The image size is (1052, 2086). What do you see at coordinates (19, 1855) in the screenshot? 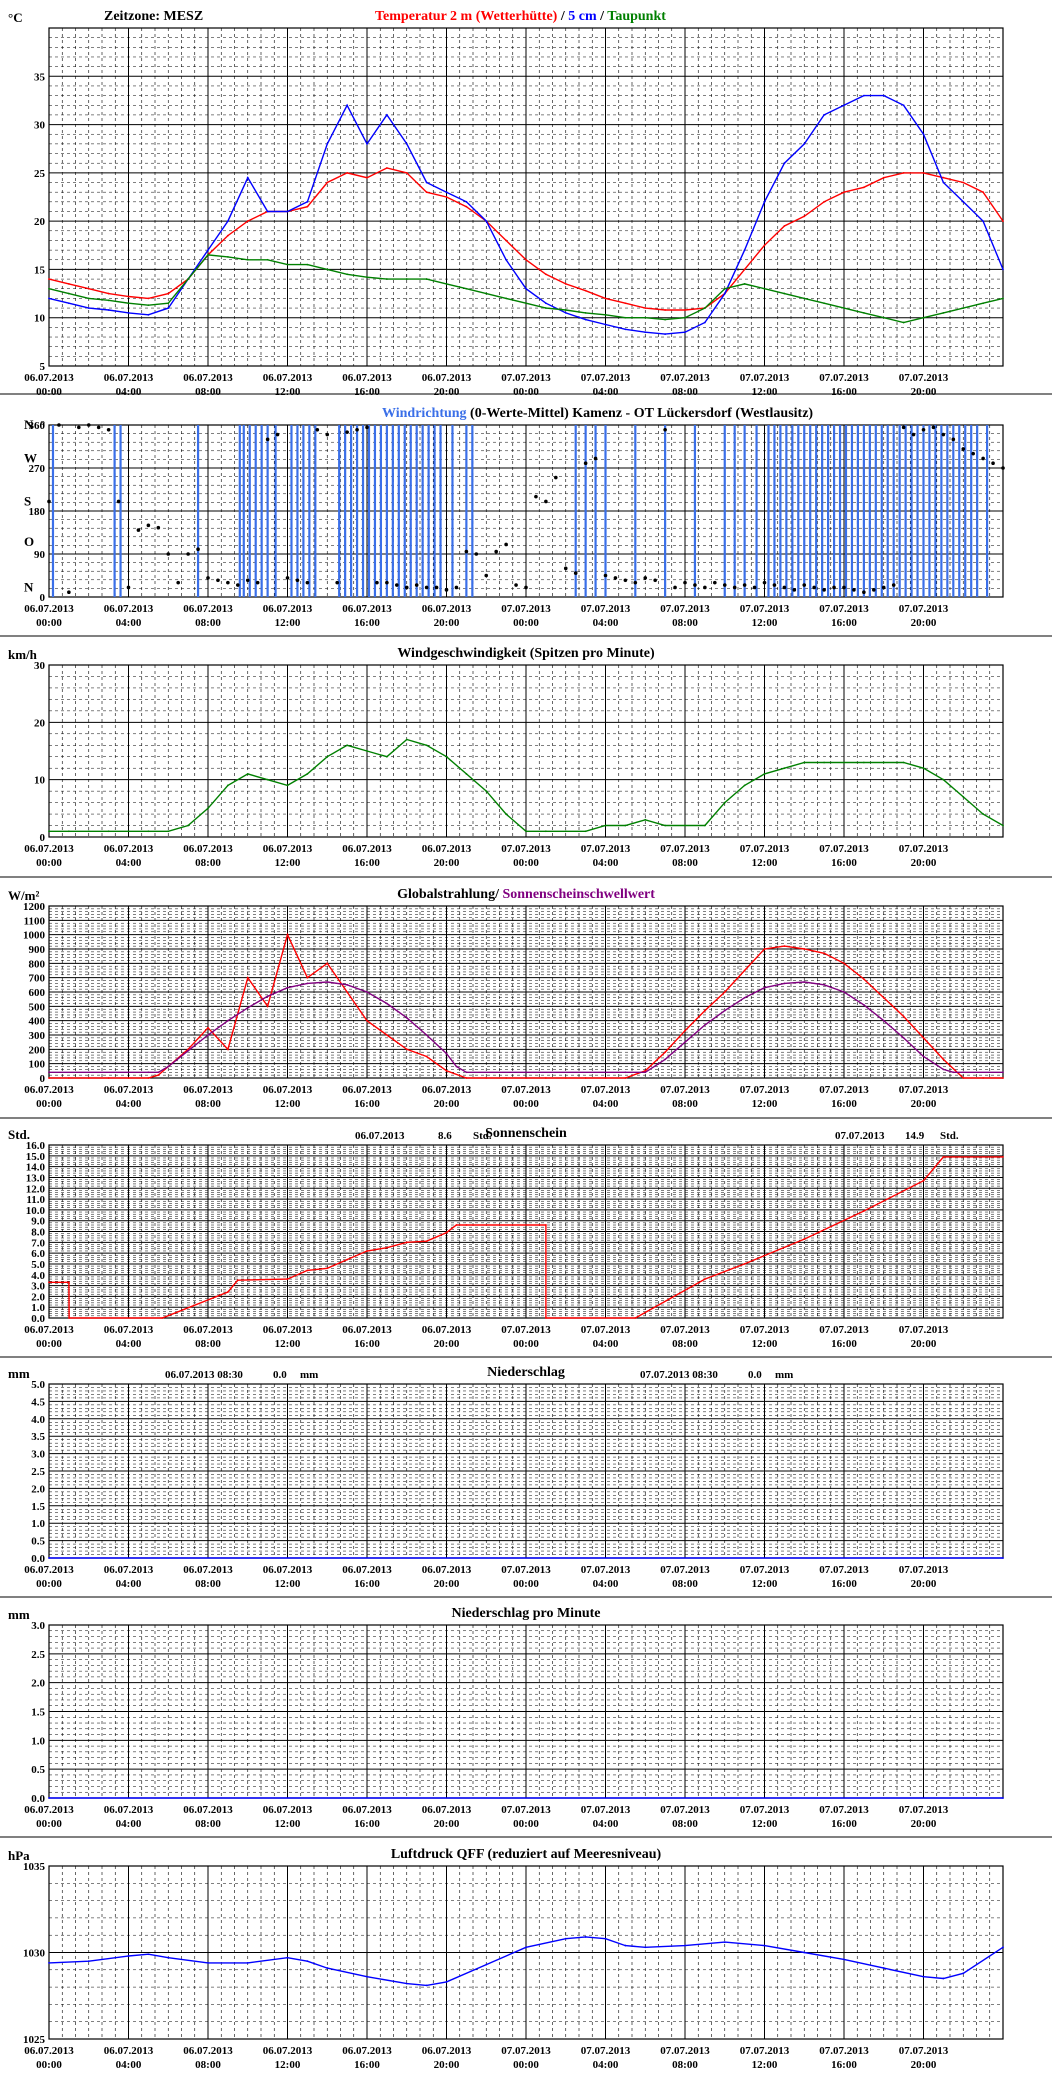
I see `unit-label: hPa` at bounding box center [19, 1855].